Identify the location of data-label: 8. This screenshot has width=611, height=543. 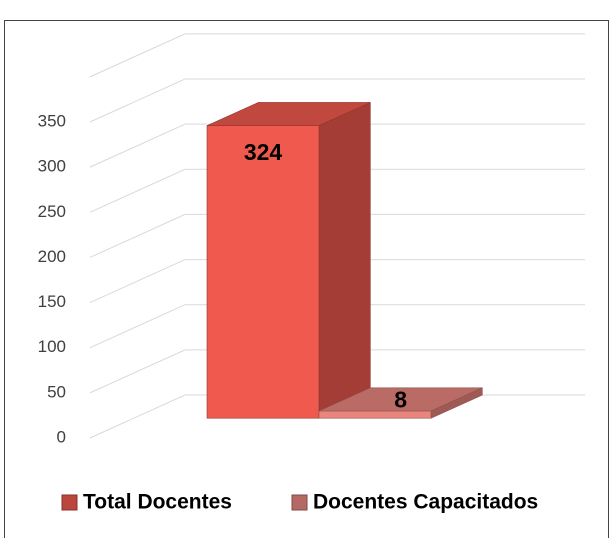
(400, 399).